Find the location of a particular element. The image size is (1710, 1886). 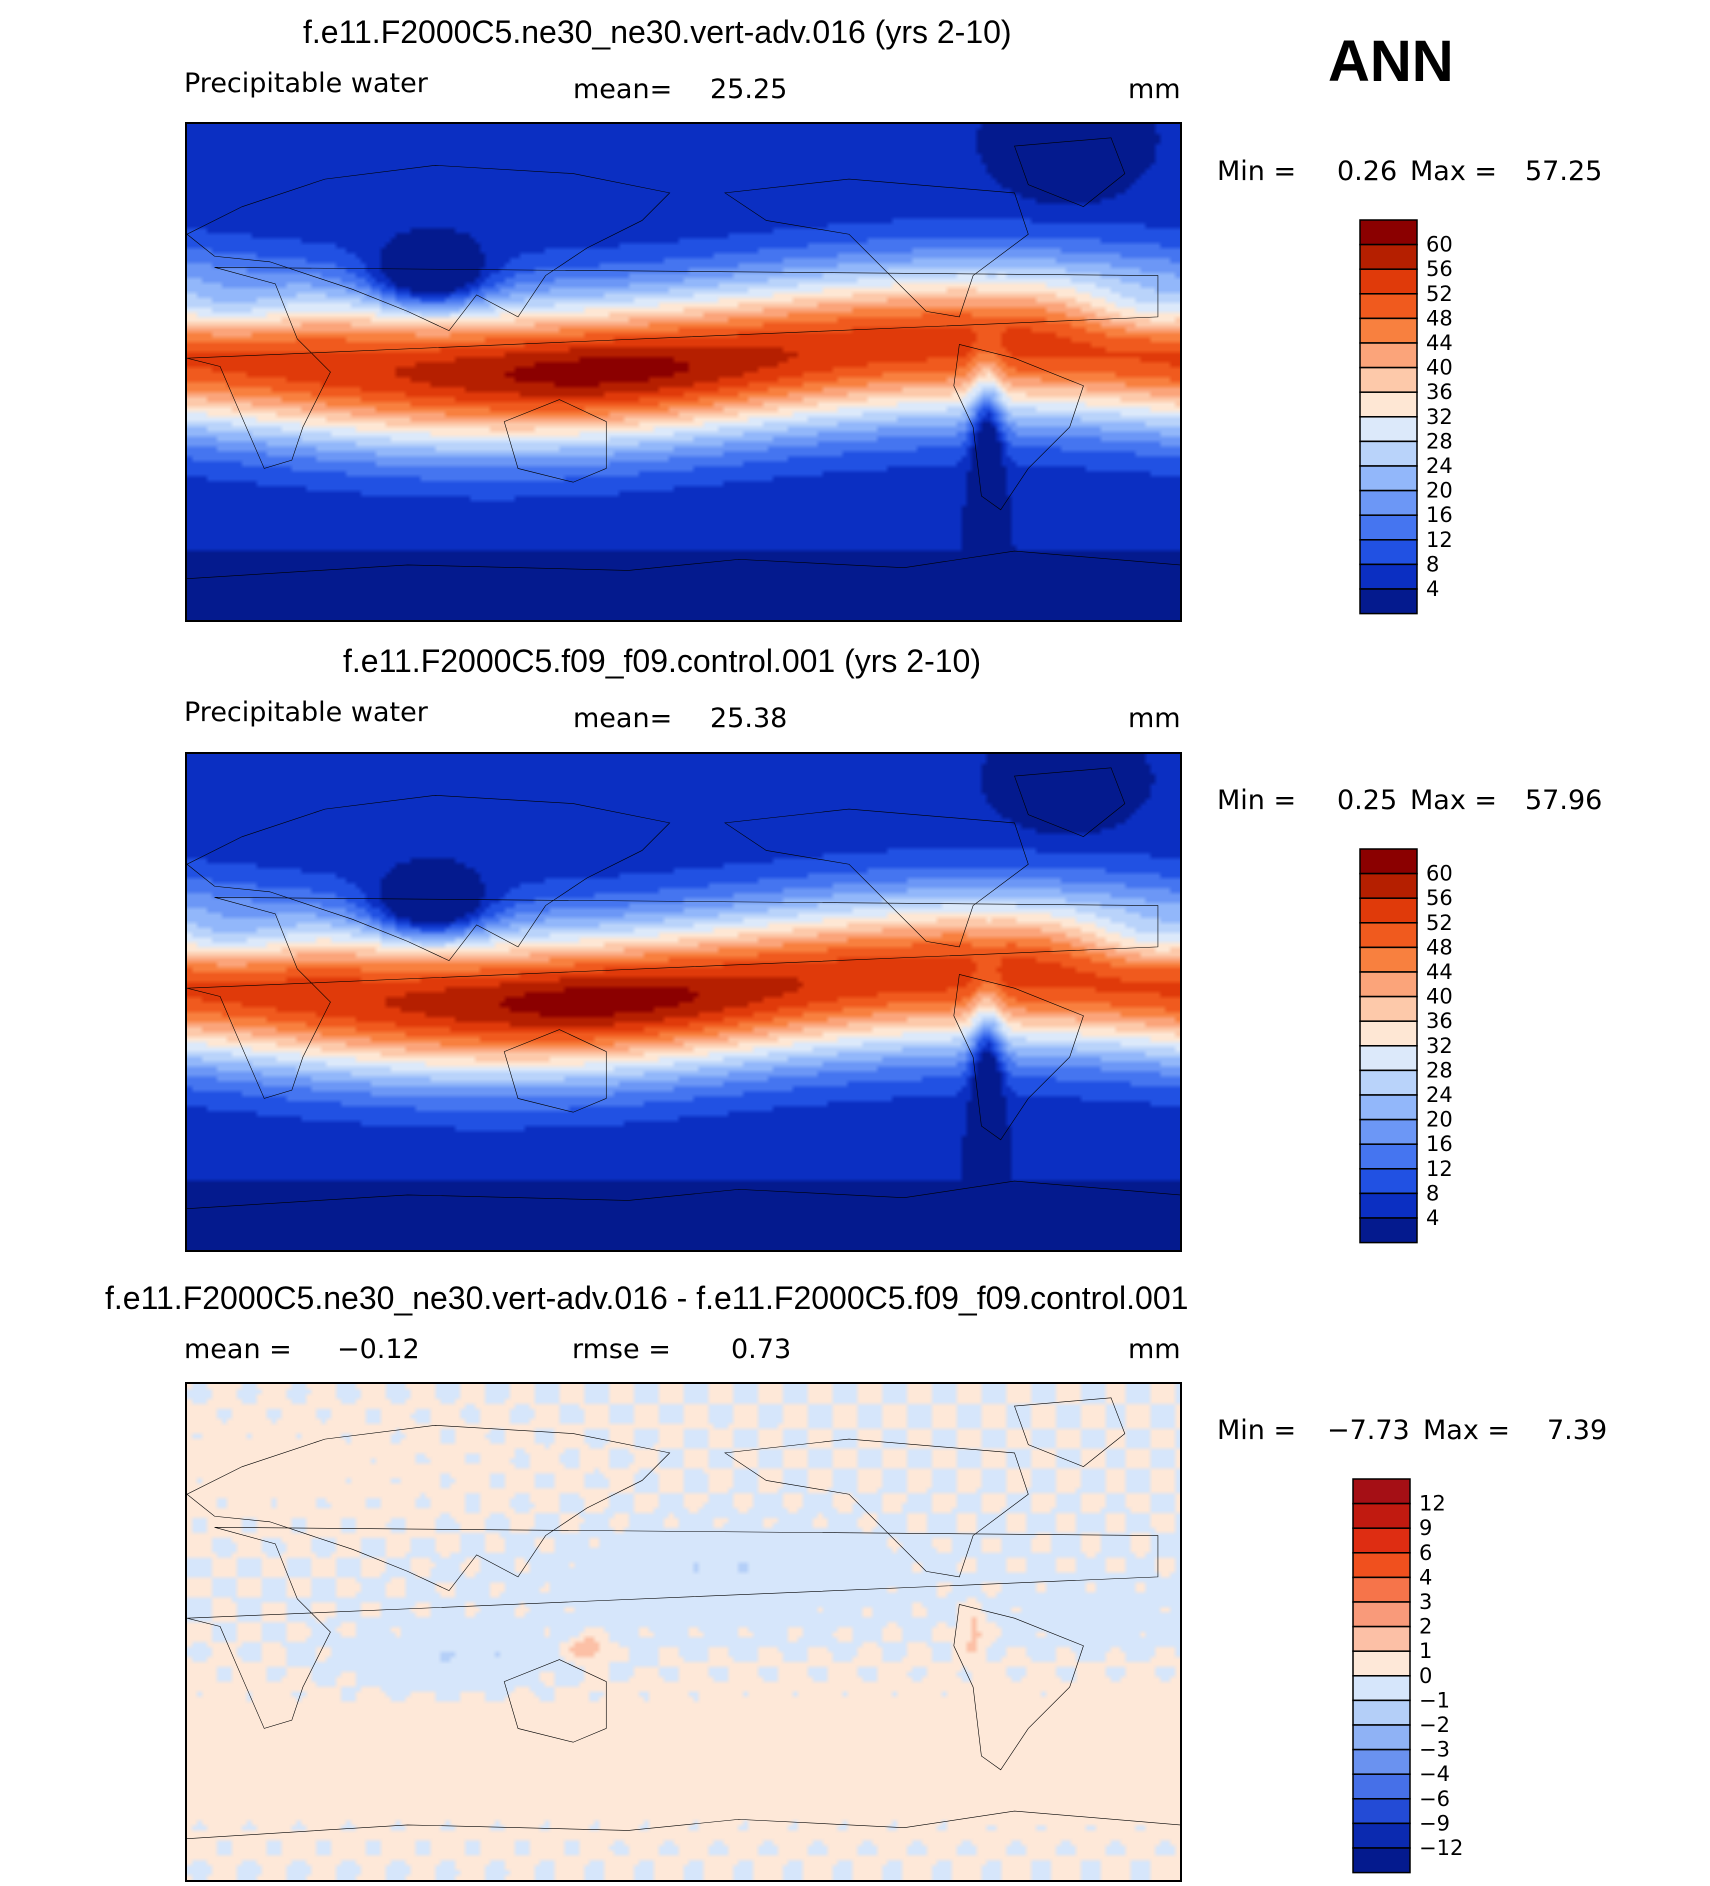

colorbar-tick-label: 2 is located at coordinates (1425, 1627).